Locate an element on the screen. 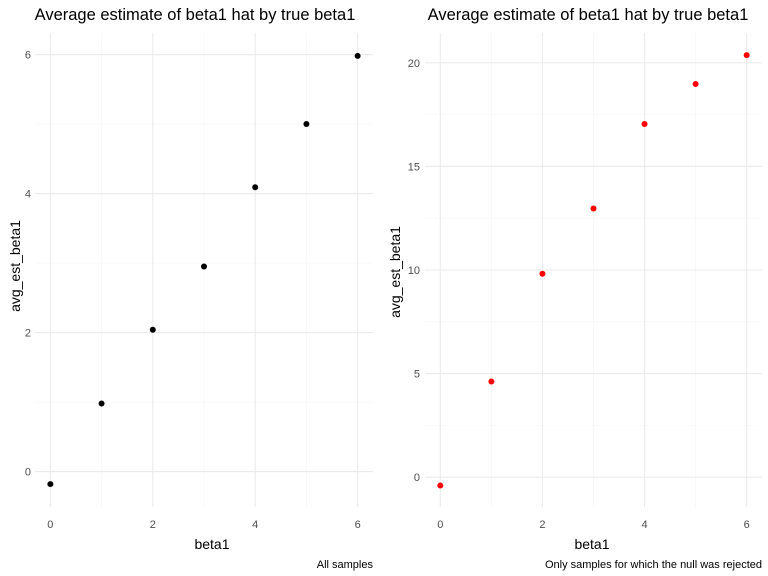  y-tick-label: 5 is located at coordinates (417, 375).